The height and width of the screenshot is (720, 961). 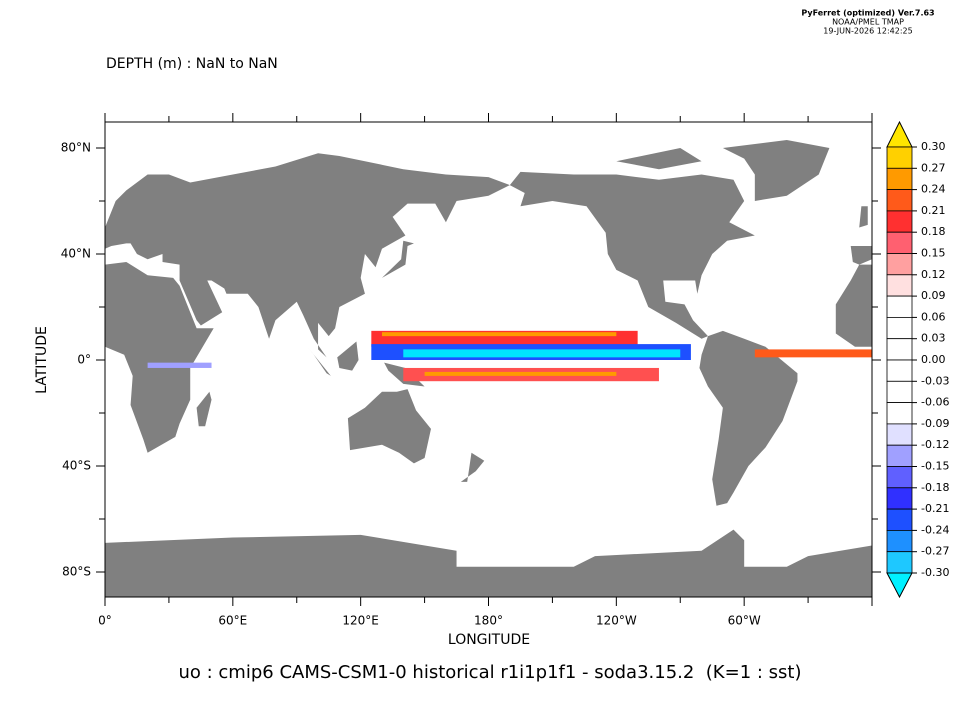 I want to click on x-tick-label: 60°E, so click(x=232, y=621).